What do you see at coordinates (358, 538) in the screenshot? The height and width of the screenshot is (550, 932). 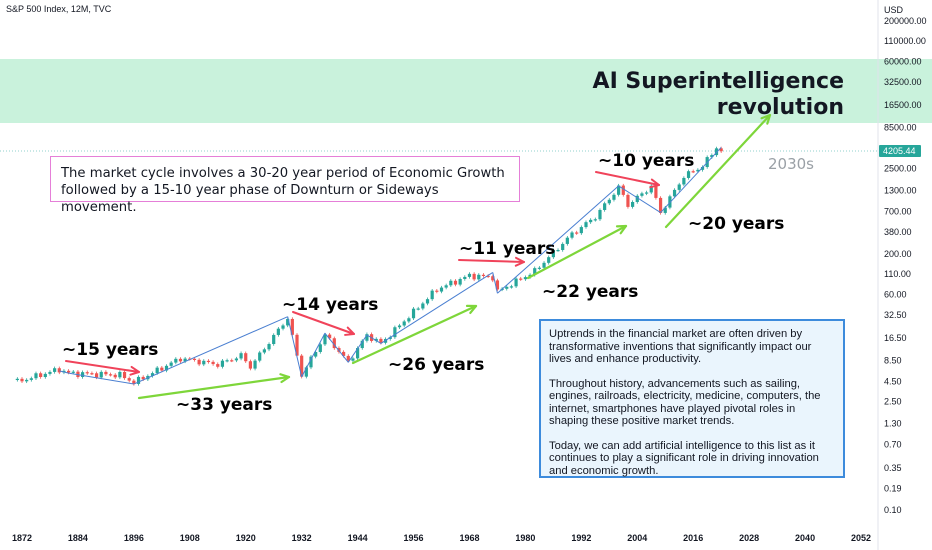 I see `x-tick-label: 1944` at bounding box center [358, 538].